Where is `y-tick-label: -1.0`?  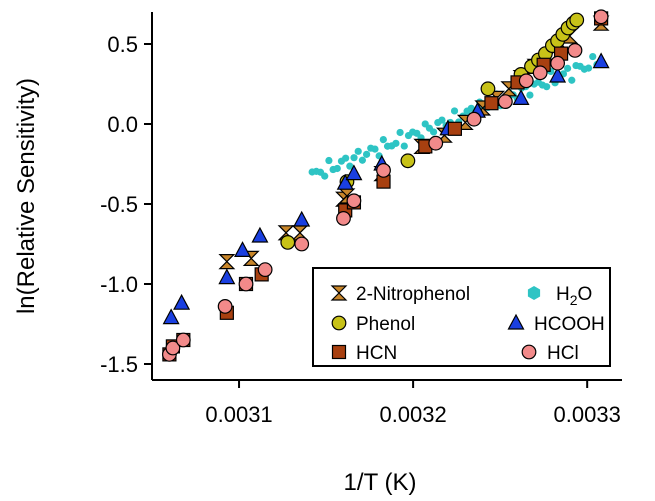 y-tick-label: -1.0 is located at coordinates (119, 284).